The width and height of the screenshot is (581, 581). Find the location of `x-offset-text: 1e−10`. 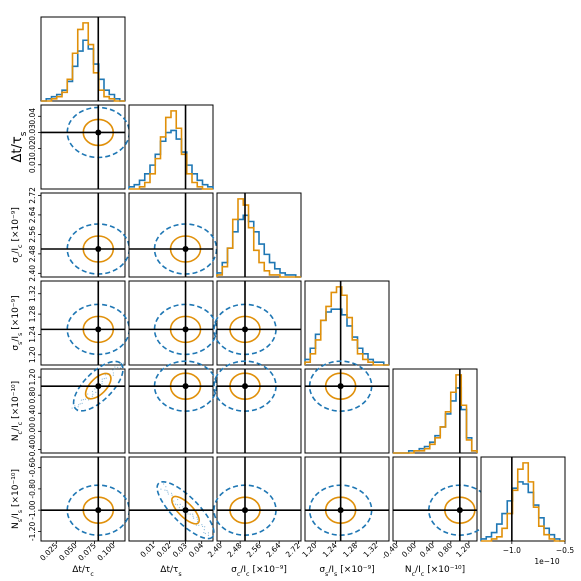

x-offset-text: 1e−10 is located at coordinates (546, 561).